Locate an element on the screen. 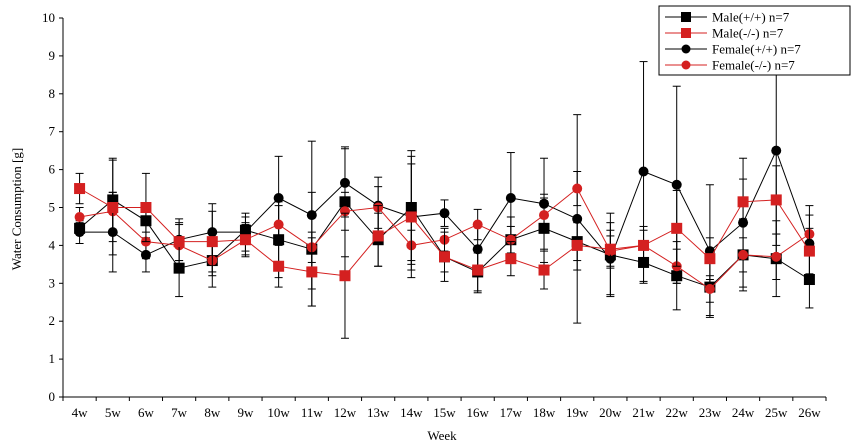  y-tick-label: 8 is located at coordinates (52, 93).